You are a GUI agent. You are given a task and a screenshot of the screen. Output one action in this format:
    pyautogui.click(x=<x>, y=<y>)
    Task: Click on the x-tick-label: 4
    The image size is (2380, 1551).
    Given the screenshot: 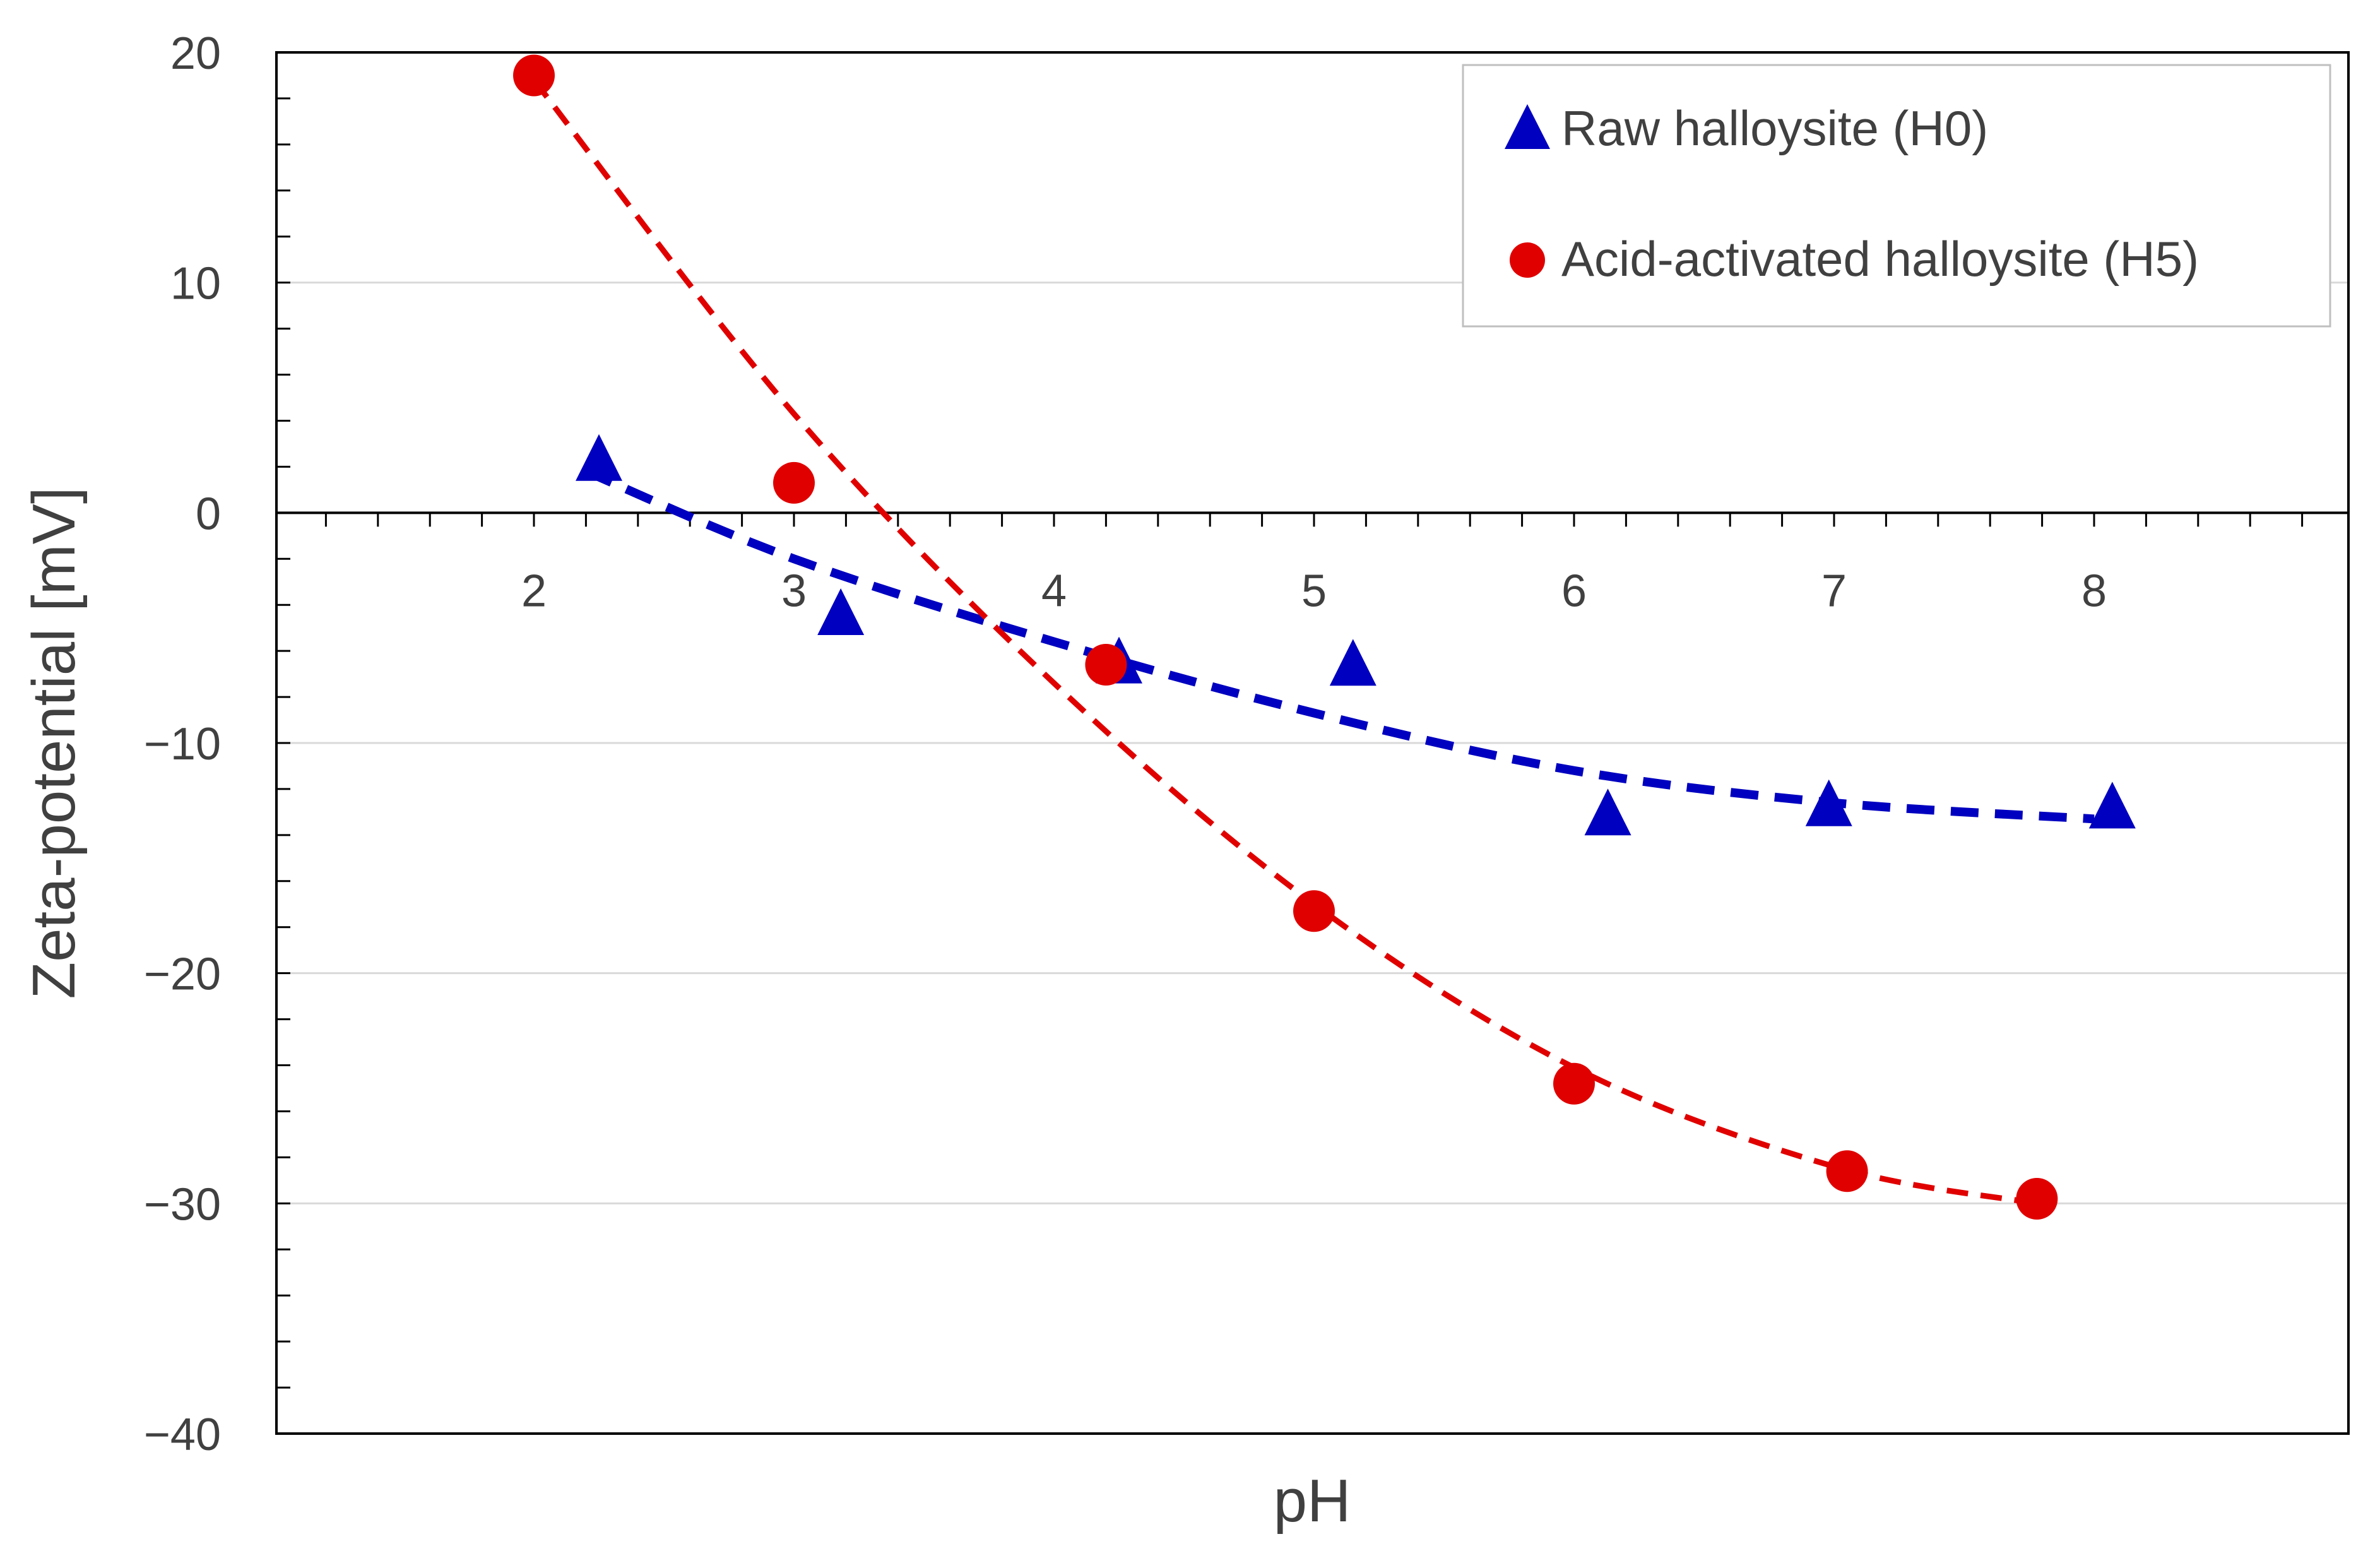 What is the action you would take?
    pyautogui.click(x=1054, y=591)
    